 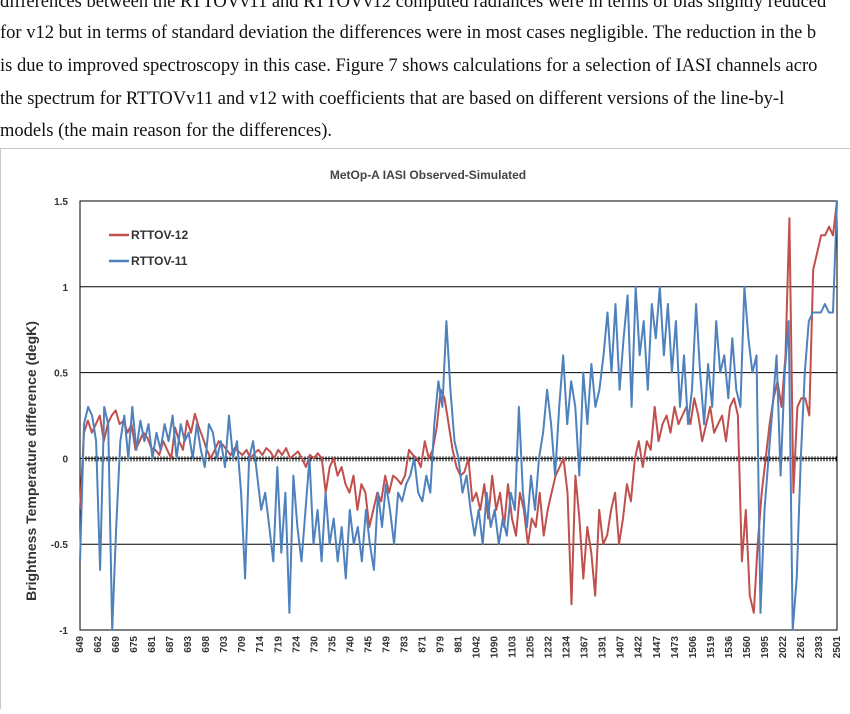 I want to click on x-tick-label: 1234, so click(x=567, y=647).